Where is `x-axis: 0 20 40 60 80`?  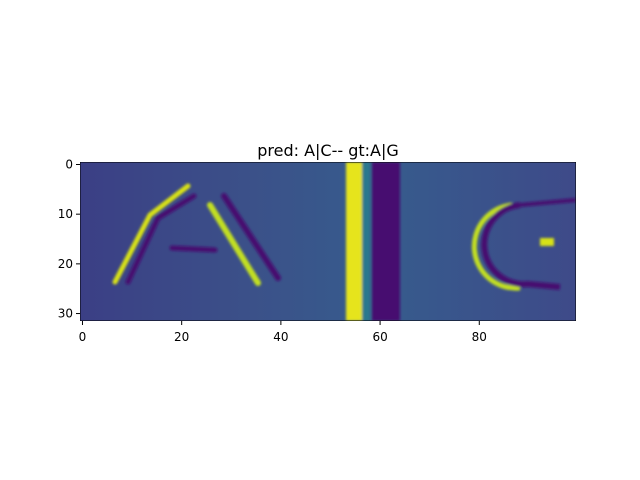
x-axis: 0 20 40 60 80 is located at coordinates (283, 332).